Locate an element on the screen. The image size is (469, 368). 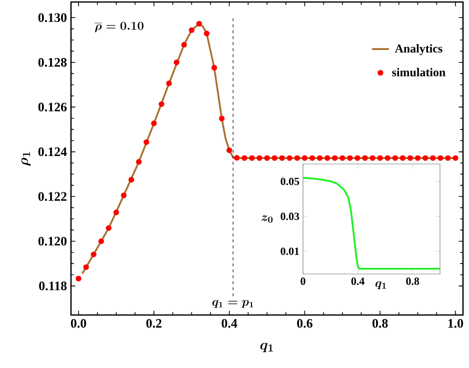
x-tick-label: 0.6 is located at coordinates (304, 323).